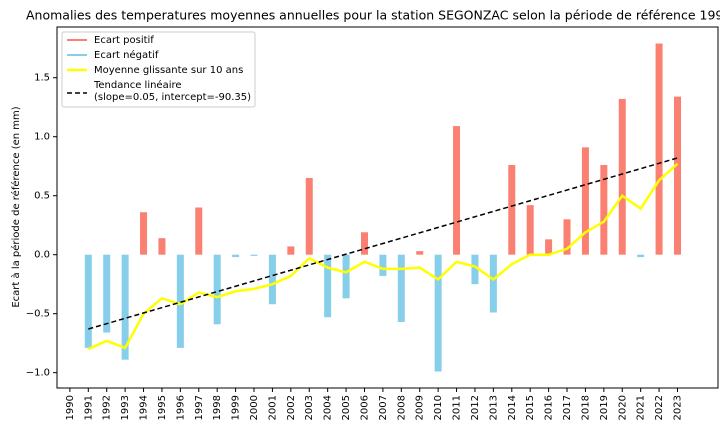  I want to click on x-tick-label: 2006, so click(364, 407).